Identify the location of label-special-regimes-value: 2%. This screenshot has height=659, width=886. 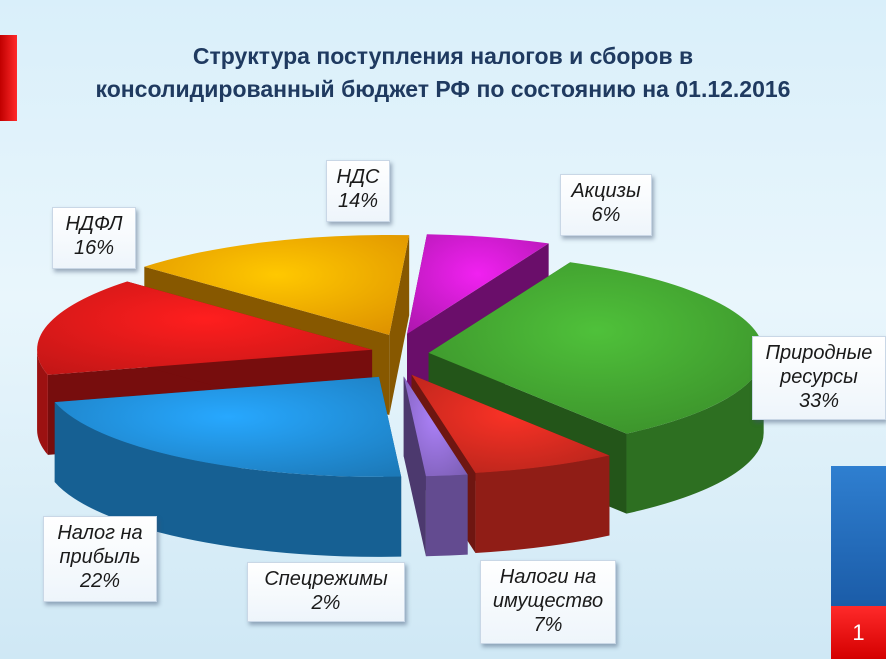
(326, 603).